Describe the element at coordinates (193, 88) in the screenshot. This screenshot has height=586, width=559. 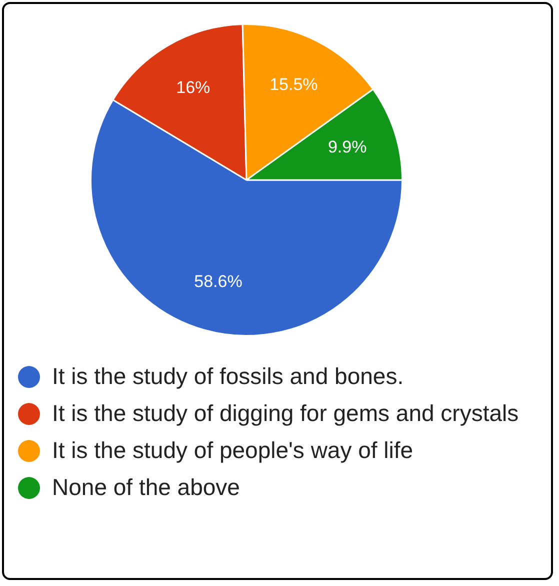
I see `data-label: 16%` at that location.